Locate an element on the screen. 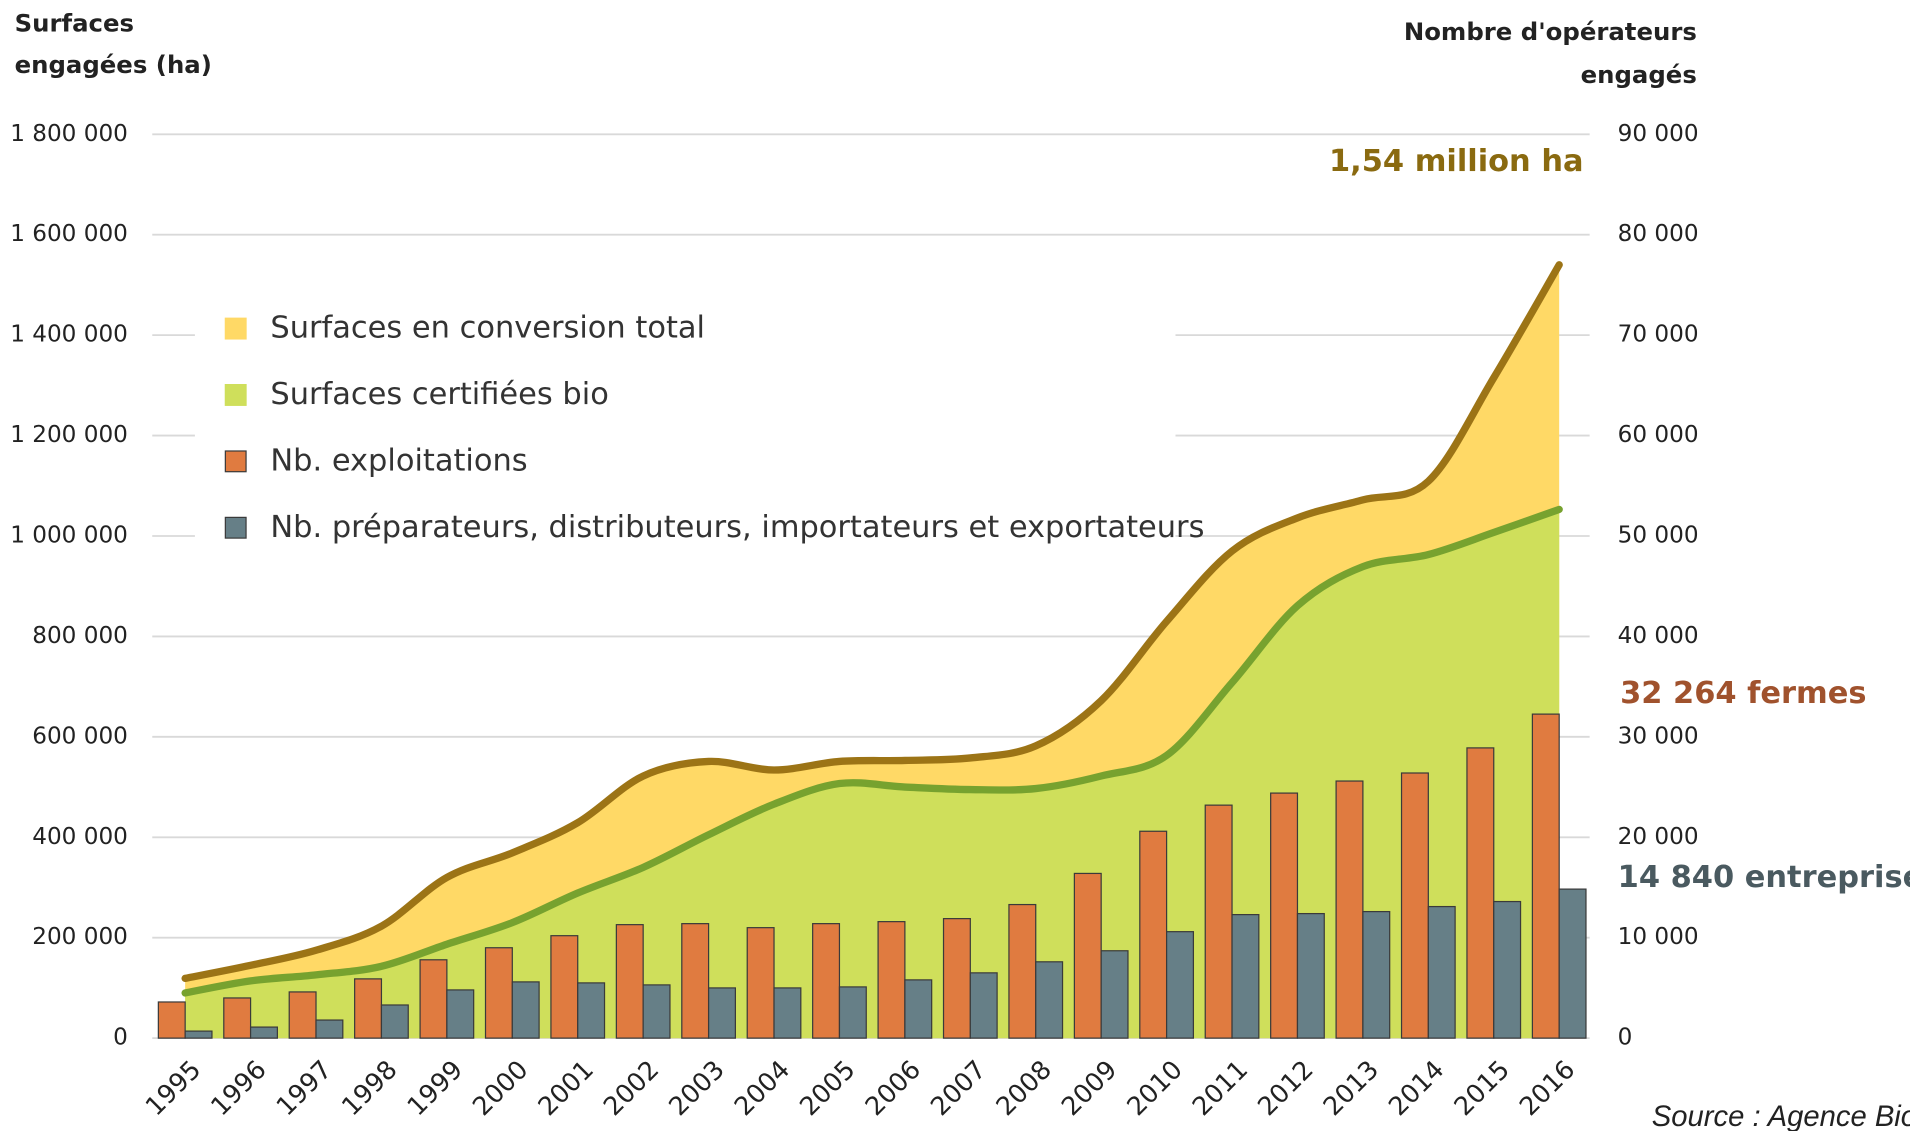  y-axis-title: Surfaces is located at coordinates (74, 23).